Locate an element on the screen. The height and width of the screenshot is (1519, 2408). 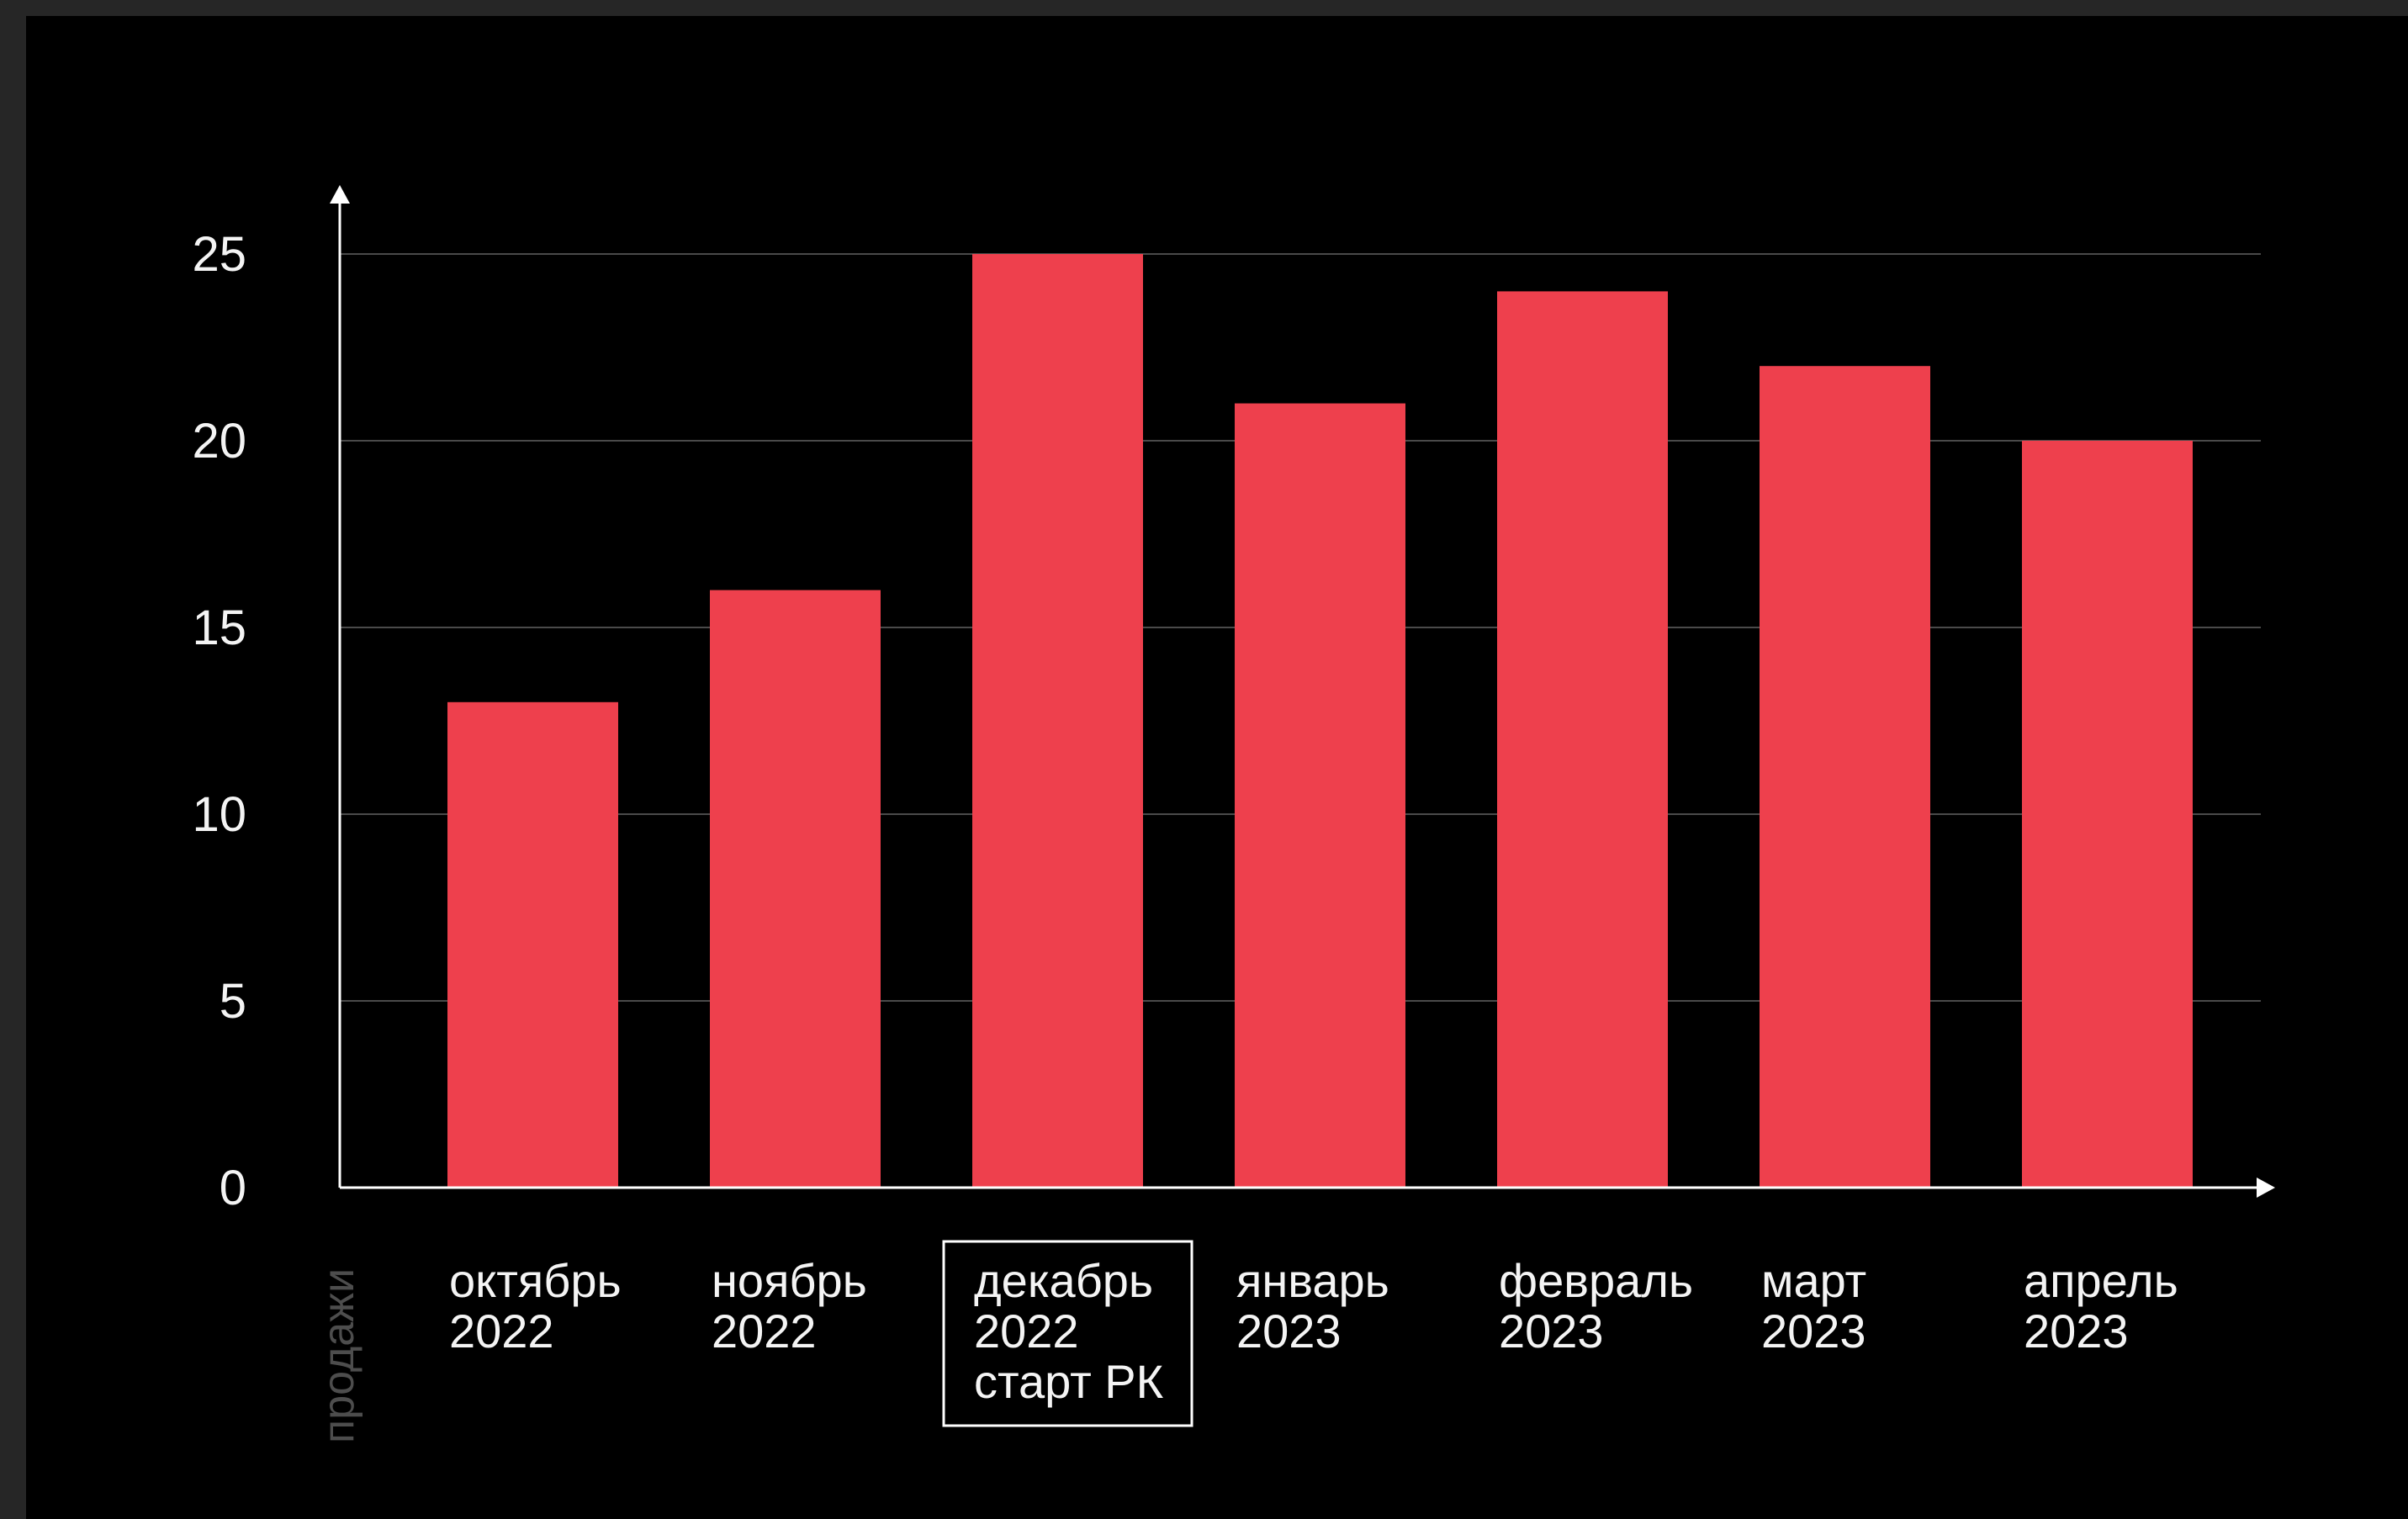
x-category-label: октябрь is located at coordinates (535, 1280).